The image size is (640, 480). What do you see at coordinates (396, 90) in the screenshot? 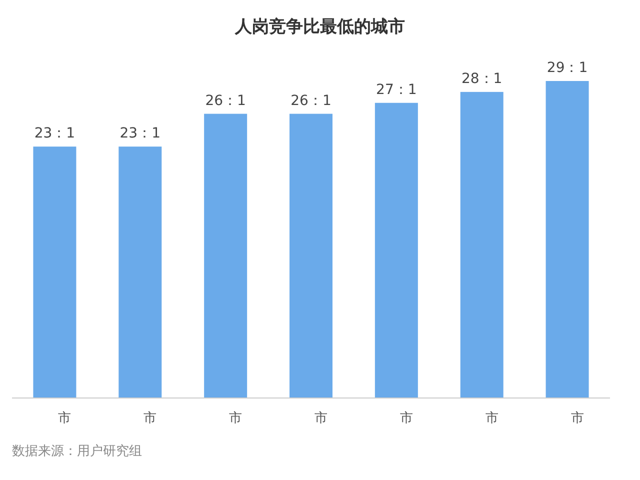
I see `data-label: 27：1` at bounding box center [396, 90].